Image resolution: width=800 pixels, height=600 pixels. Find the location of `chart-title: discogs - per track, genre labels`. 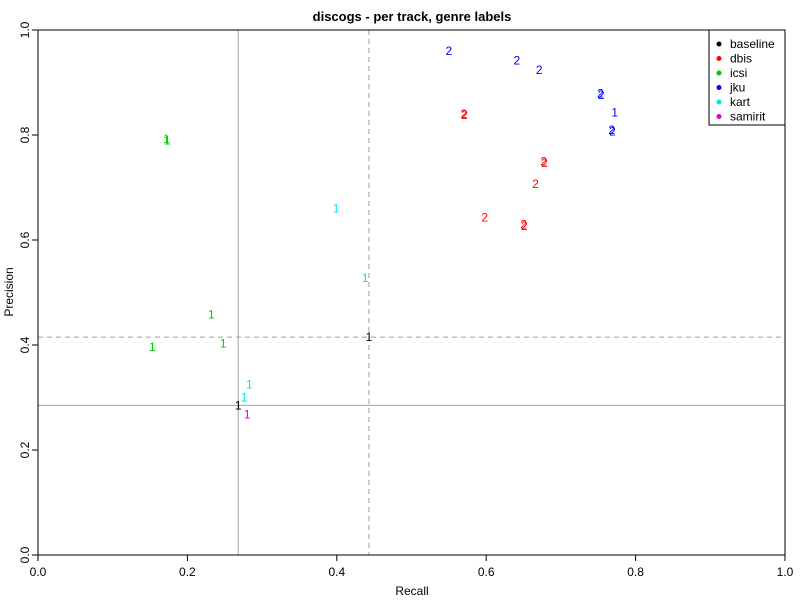

chart-title: discogs - per track, genre labels is located at coordinates (412, 16).